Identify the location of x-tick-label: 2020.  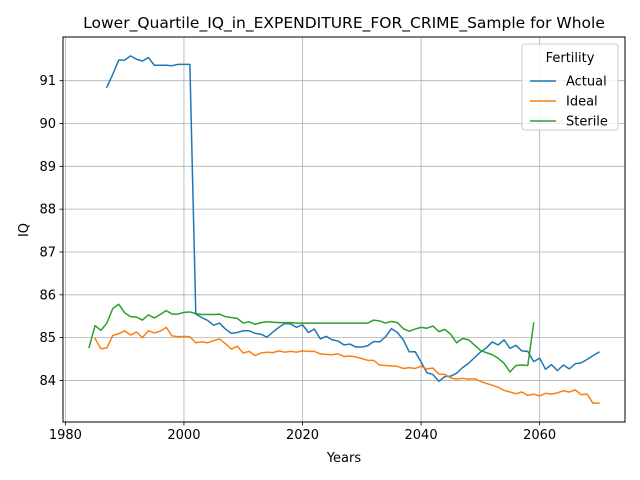
(302, 435).